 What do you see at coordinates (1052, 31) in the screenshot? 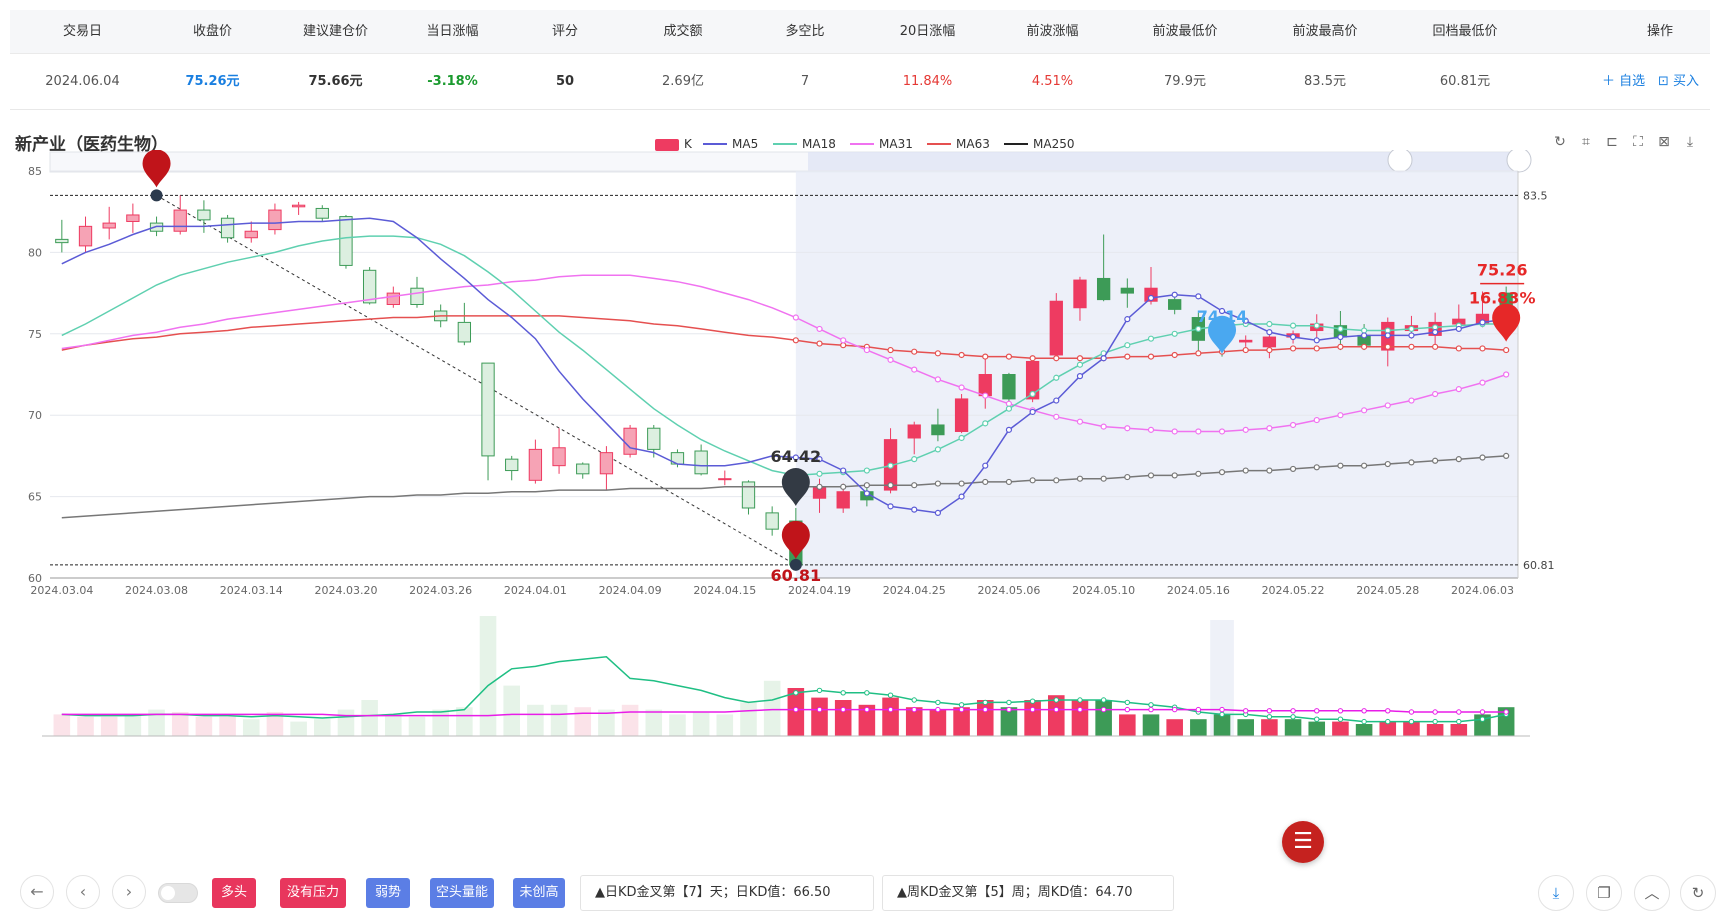
I see `header-prev-wave-change: 前波涨幅` at bounding box center [1052, 31].